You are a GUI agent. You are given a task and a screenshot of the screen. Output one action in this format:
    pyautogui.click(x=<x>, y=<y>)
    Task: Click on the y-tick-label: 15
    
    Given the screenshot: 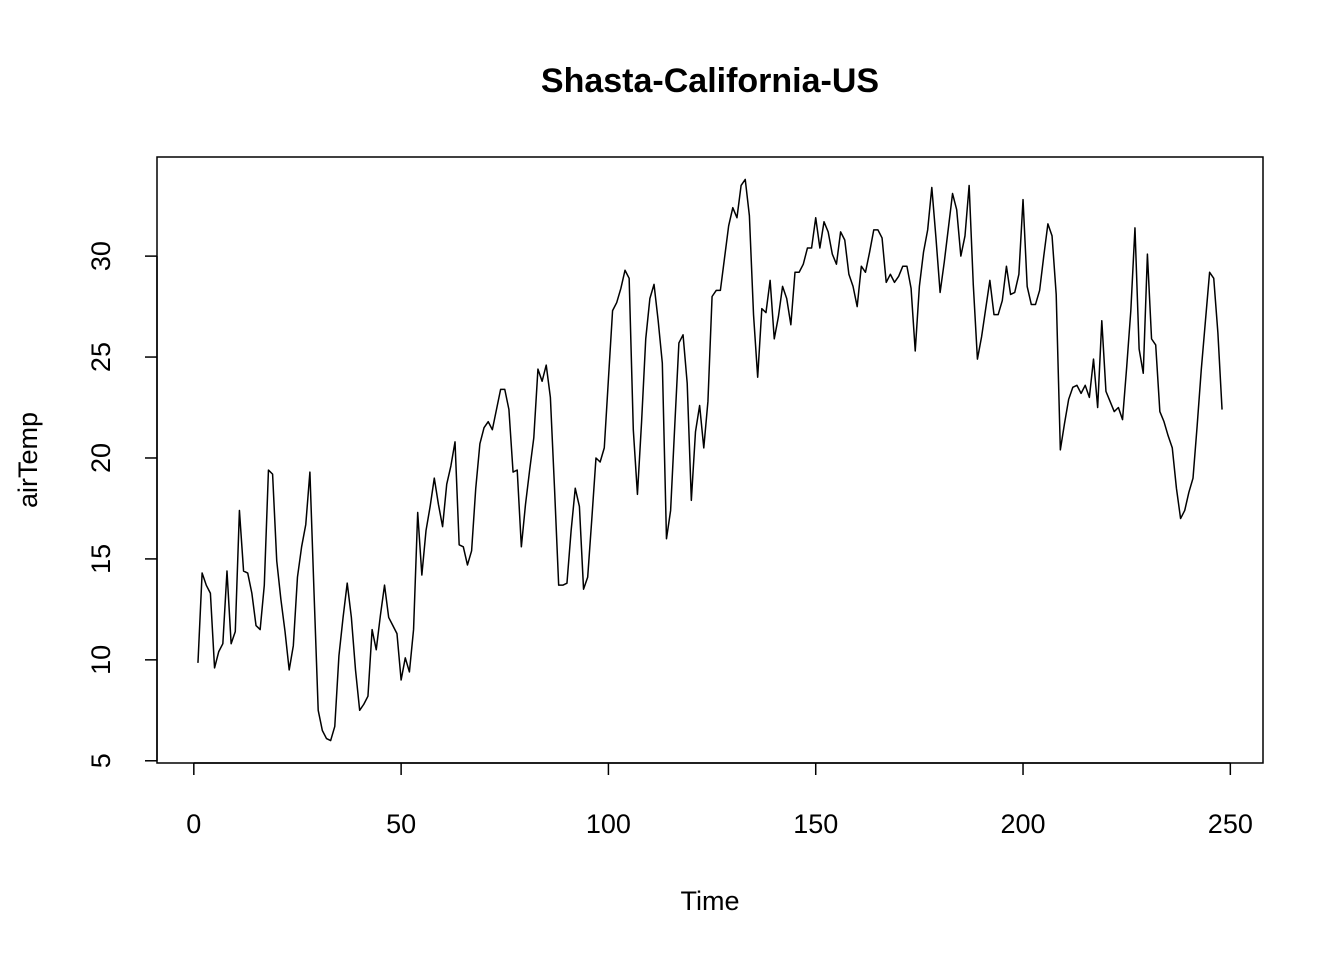 What is the action you would take?
    pyautogui.click(x=101, y=559)
    